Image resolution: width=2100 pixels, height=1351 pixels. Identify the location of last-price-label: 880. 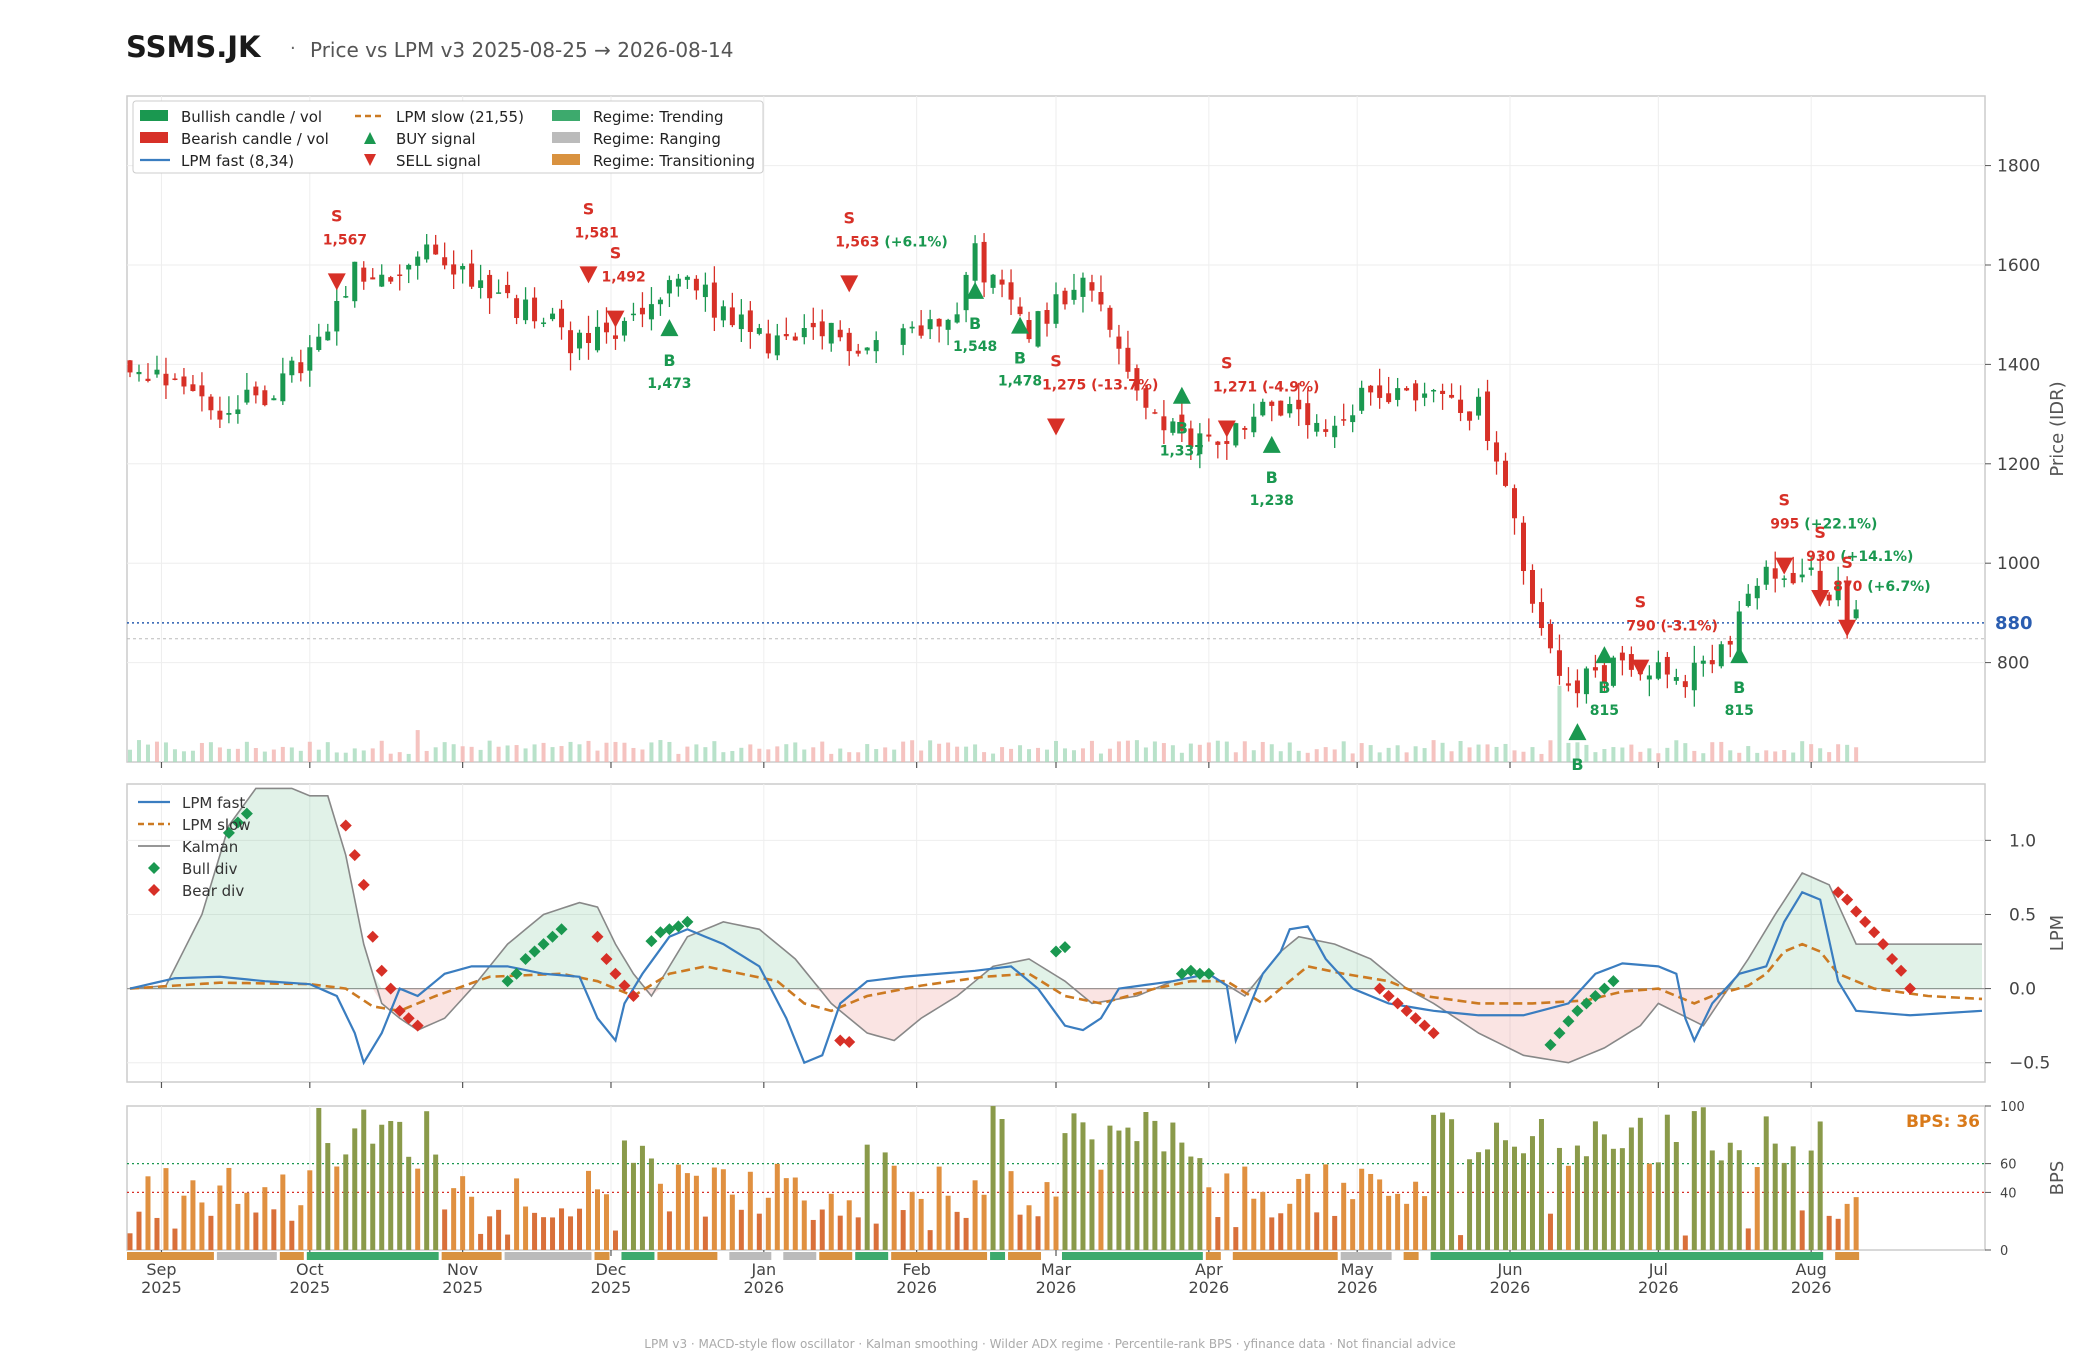
(2014, 623).